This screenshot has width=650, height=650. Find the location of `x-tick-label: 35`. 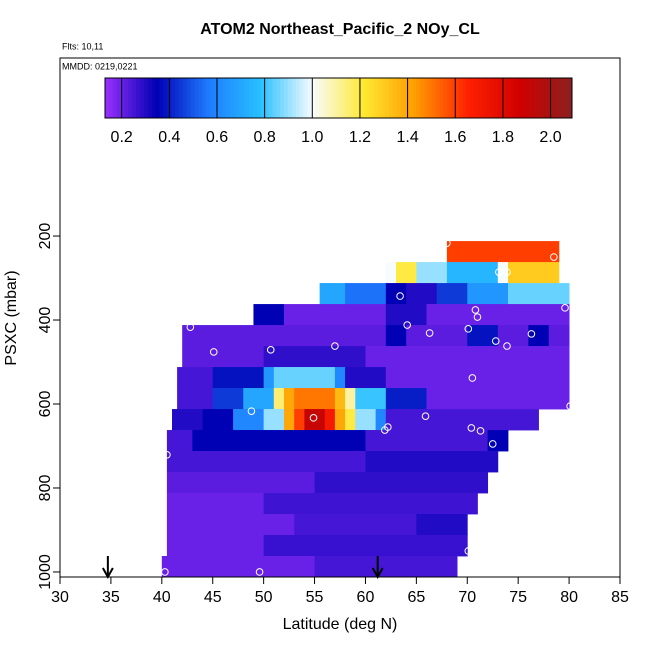

x-tick-label: 35 is located at coordinates (111, 597).